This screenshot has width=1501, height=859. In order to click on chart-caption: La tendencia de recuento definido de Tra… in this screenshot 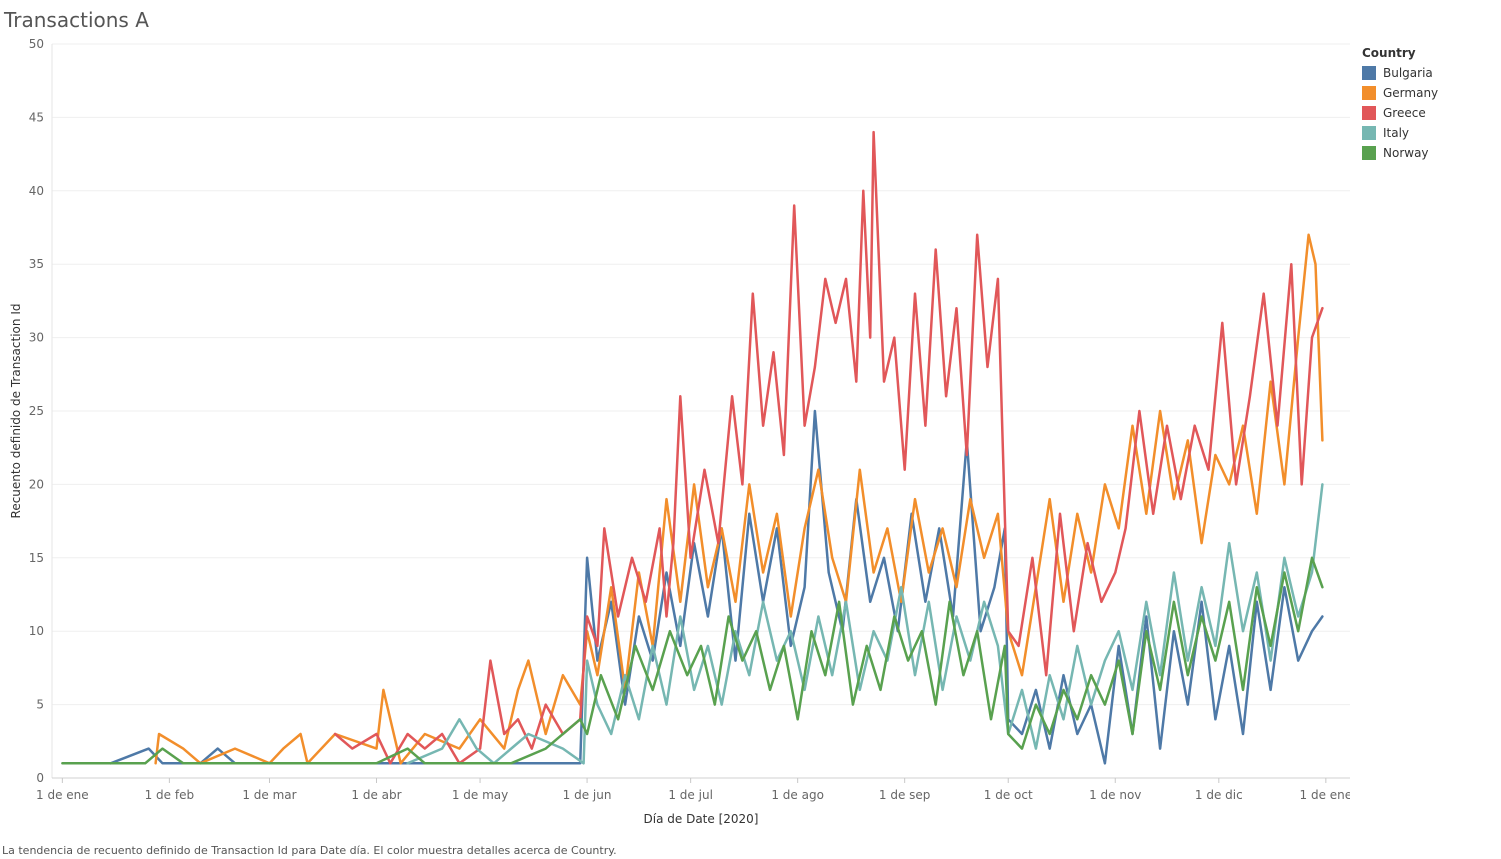, I will do `click(309, 850)`.